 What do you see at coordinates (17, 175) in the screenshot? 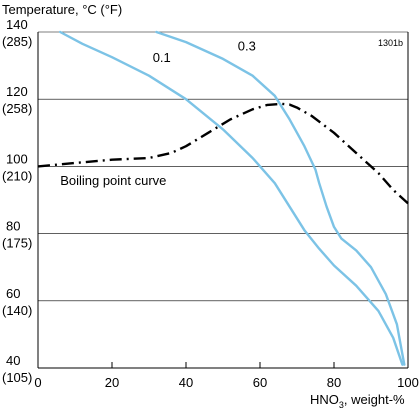
I see `y-tick-label-f-100: (210)` at bounding box center [17, 175].